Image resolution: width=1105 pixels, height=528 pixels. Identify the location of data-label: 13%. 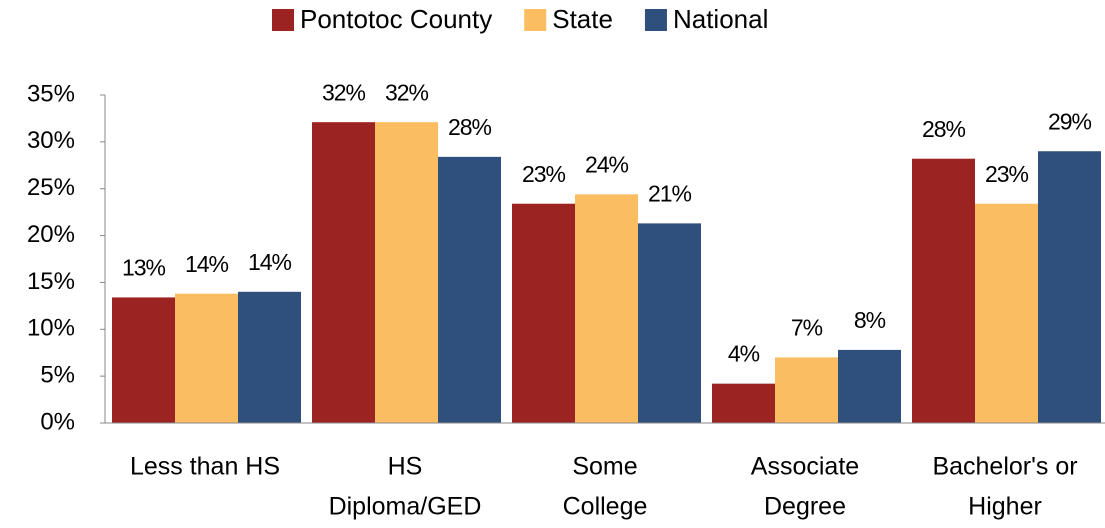
(144, 268).